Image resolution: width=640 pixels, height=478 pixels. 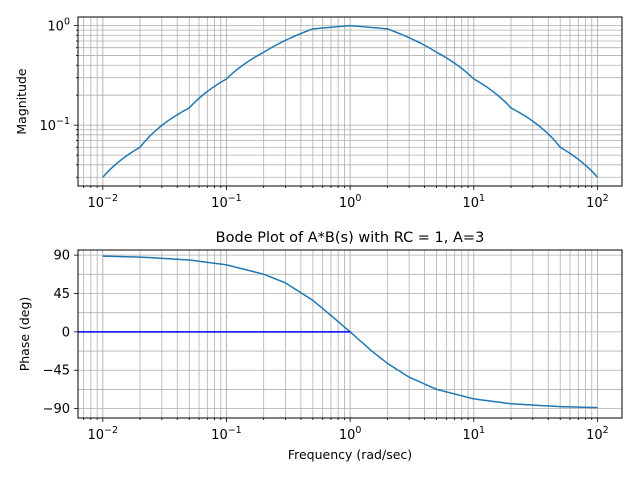 I want to click on y-tick-label: 0, so click(x=66, y=332).